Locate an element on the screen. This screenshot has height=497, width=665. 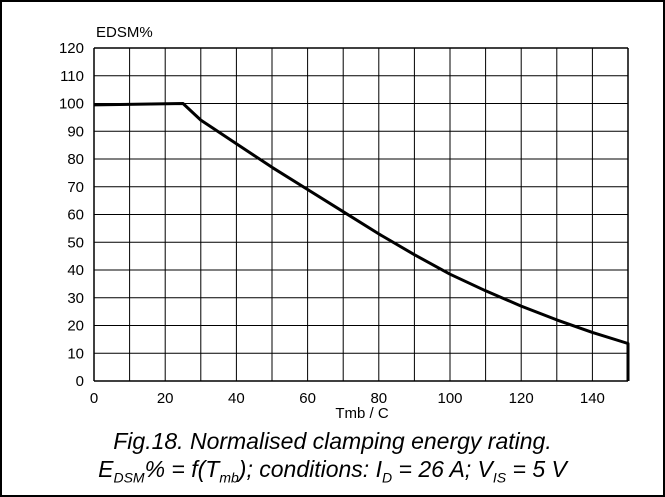
x-tick-label: 120 is located at coordinates (521, 398).